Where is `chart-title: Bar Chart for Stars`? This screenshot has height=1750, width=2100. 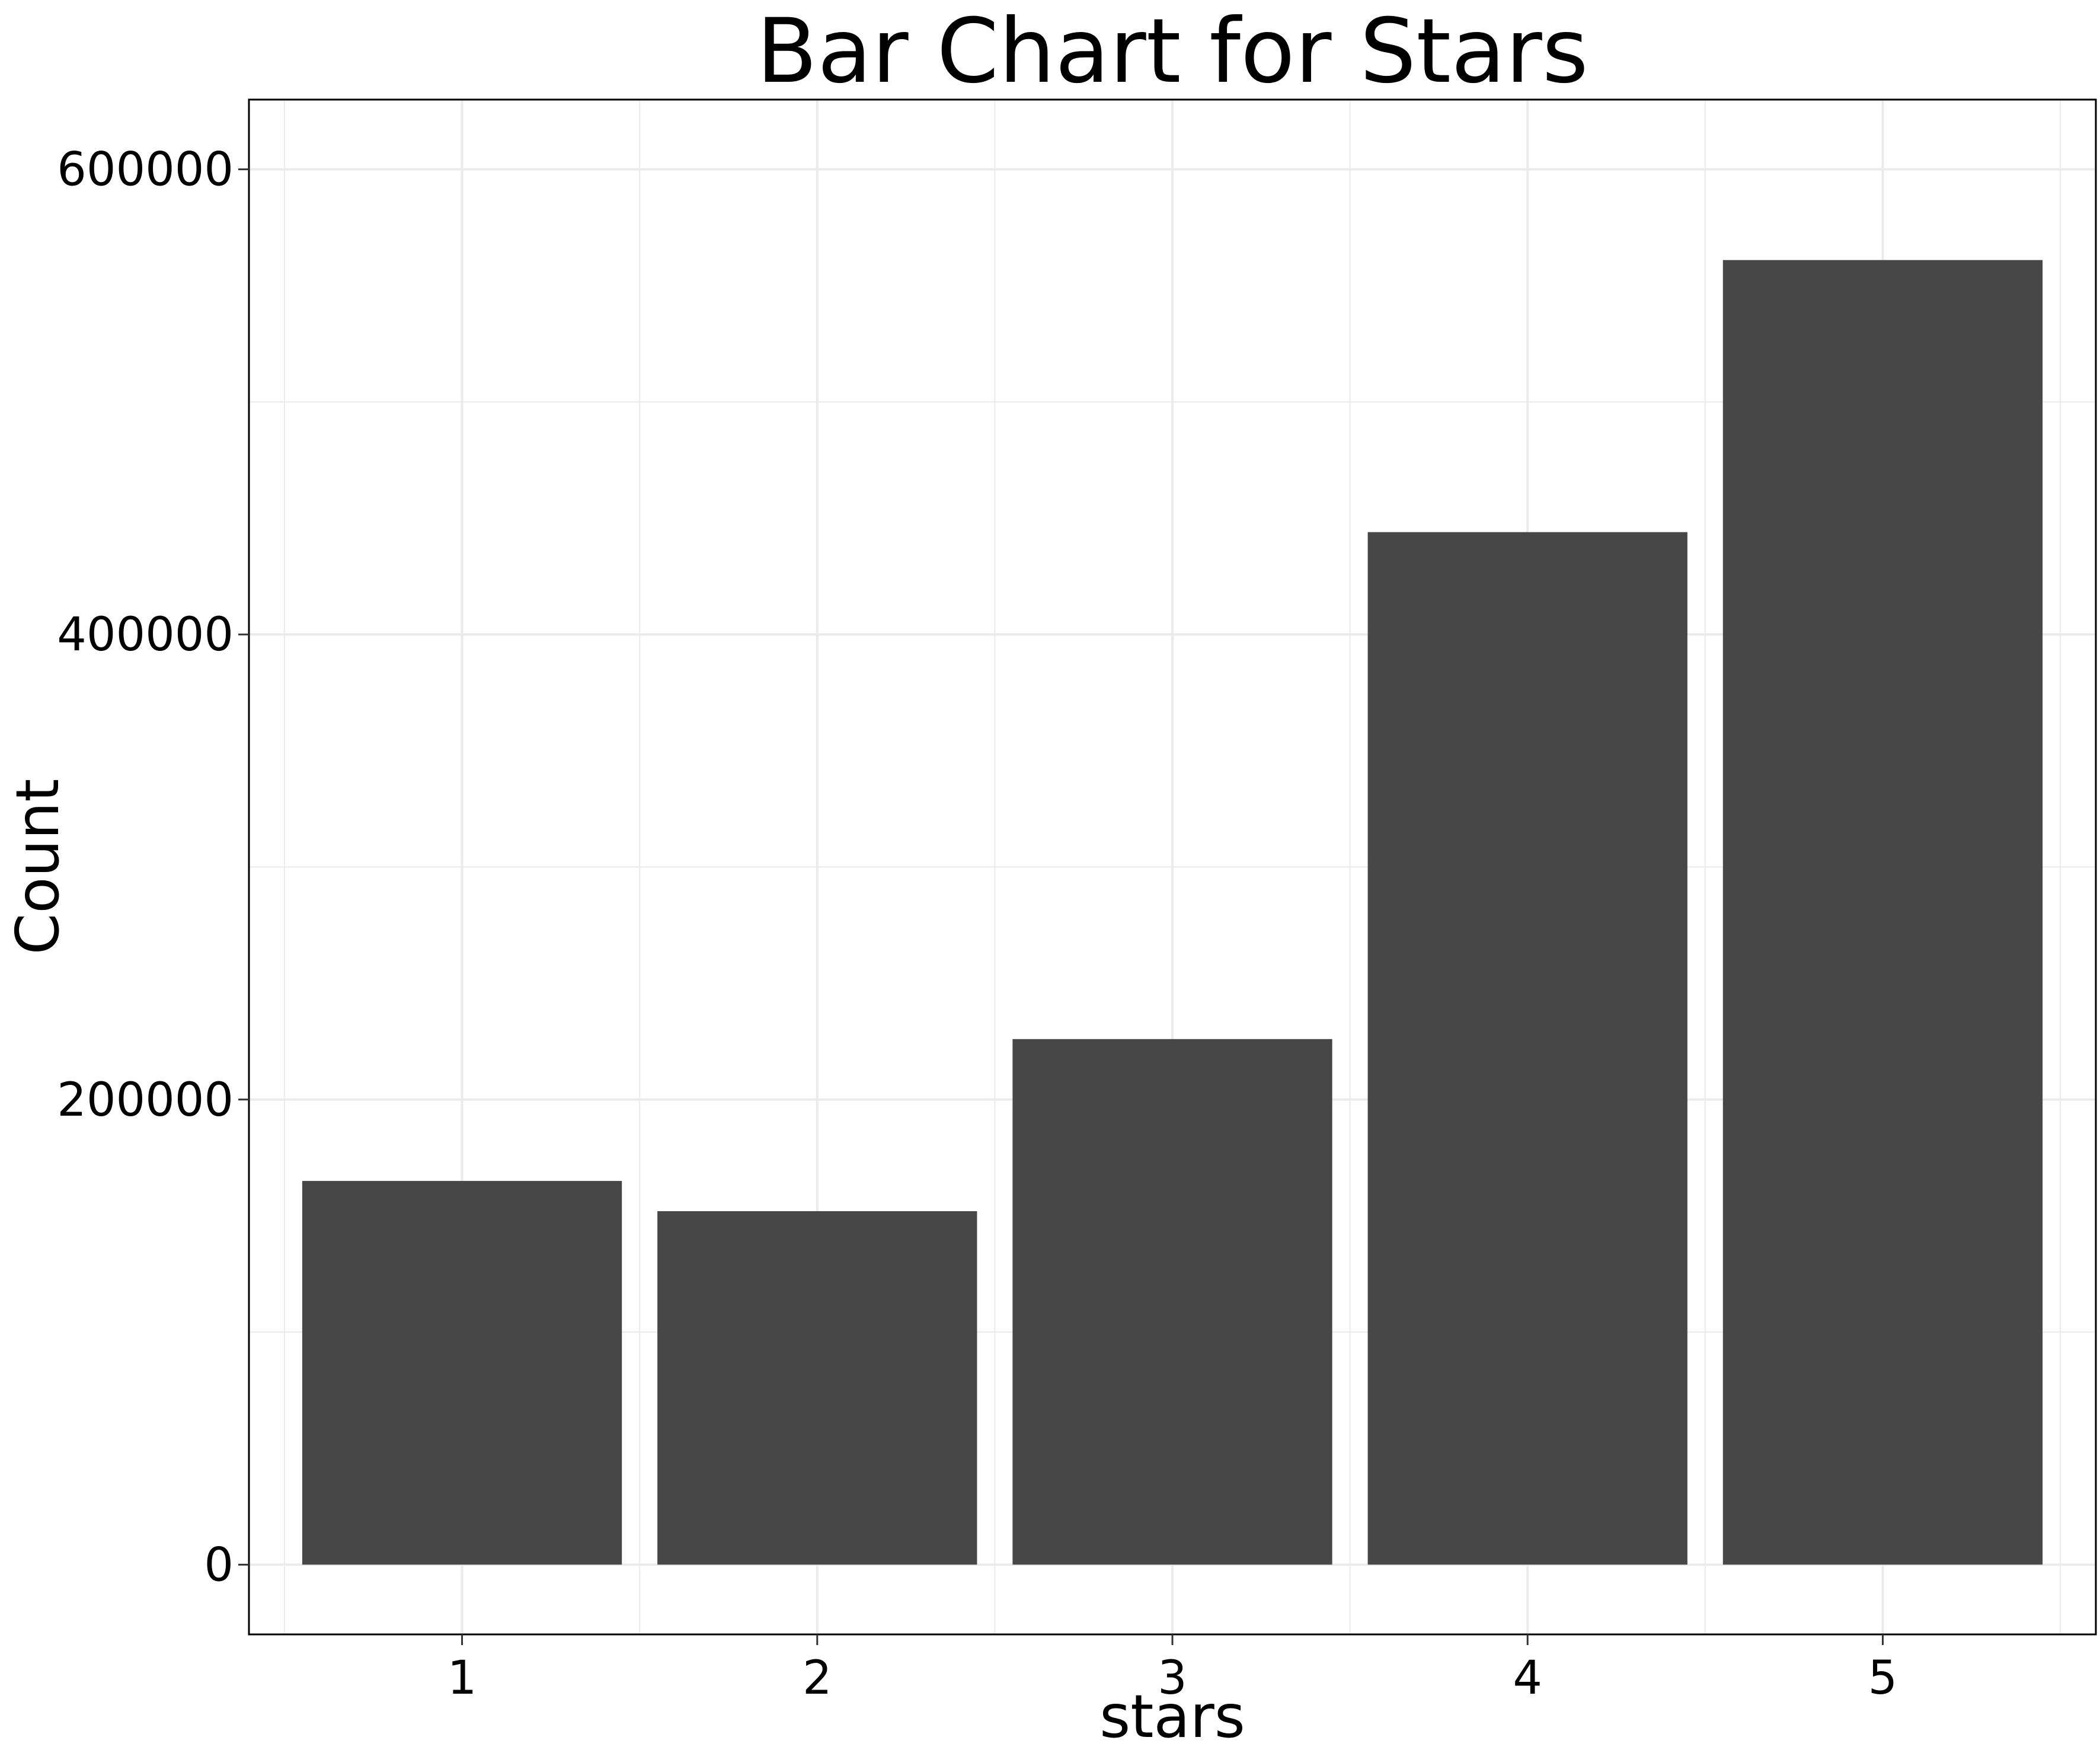
chart-title: Bar Chart for Stars is located at coordinates (1172, 51).